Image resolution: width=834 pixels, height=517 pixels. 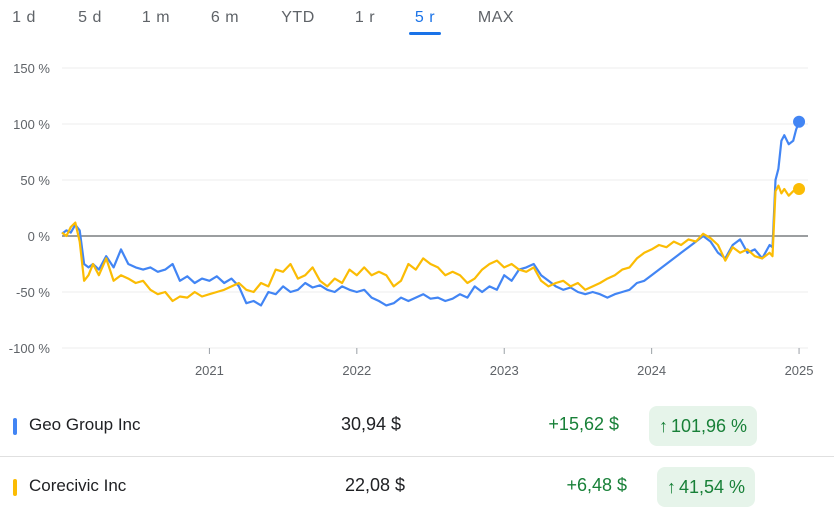 What do you see at coordinates (156, 17) in the screenshot?
I see `tab-1m: 1 m` at bounding box center [156, 17].